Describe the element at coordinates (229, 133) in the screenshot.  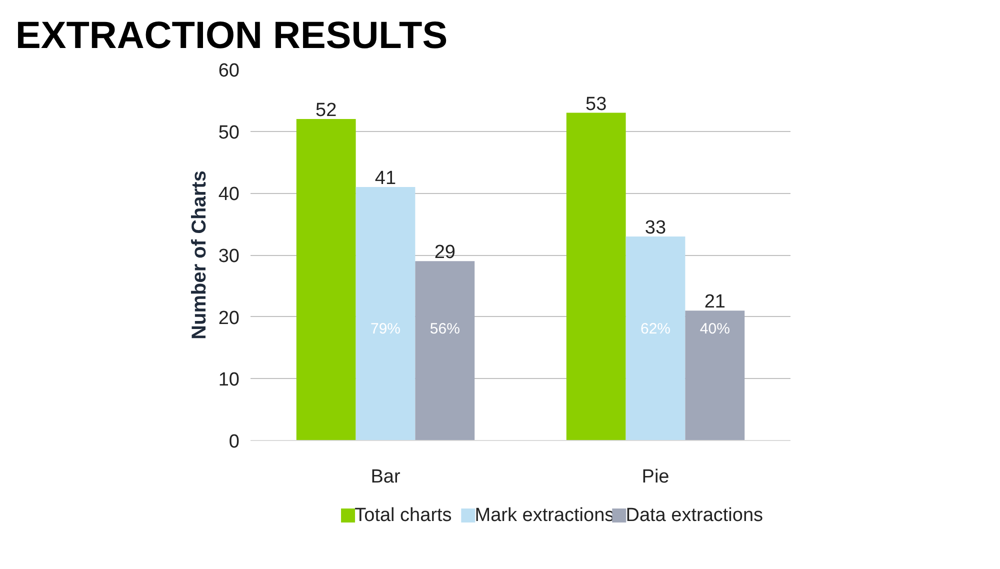
I see `y-tick-label: 50` at that location.